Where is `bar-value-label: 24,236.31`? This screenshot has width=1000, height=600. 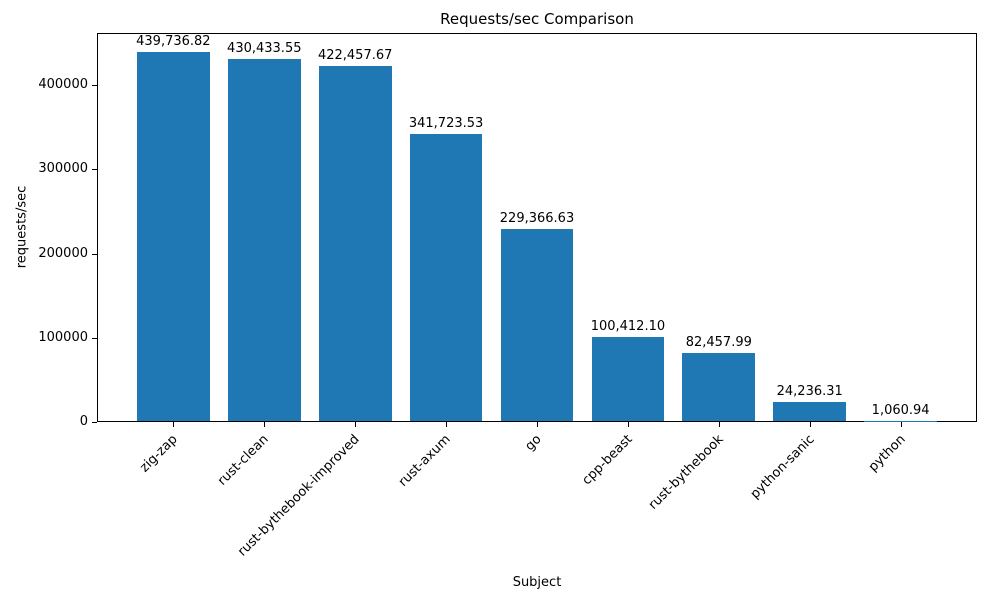 bar-value-label: 24,236.31 is located at coordinates (809, 391).